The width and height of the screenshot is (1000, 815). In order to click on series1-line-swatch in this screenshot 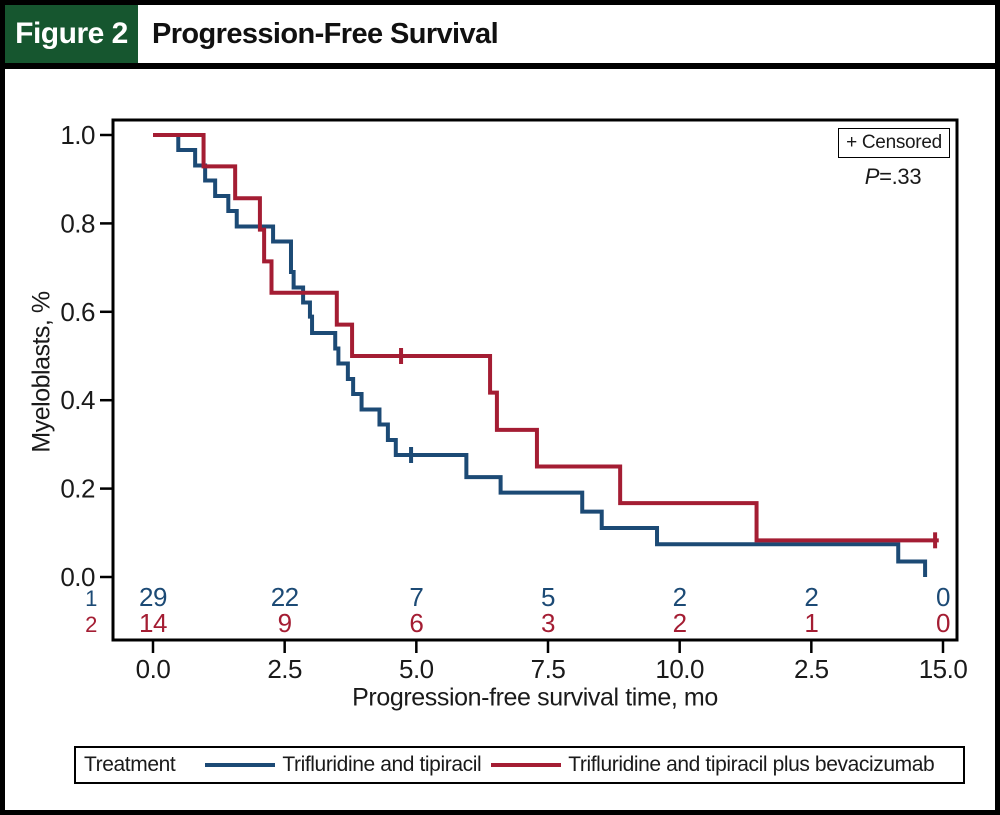, I will do `click(240, 765)`.